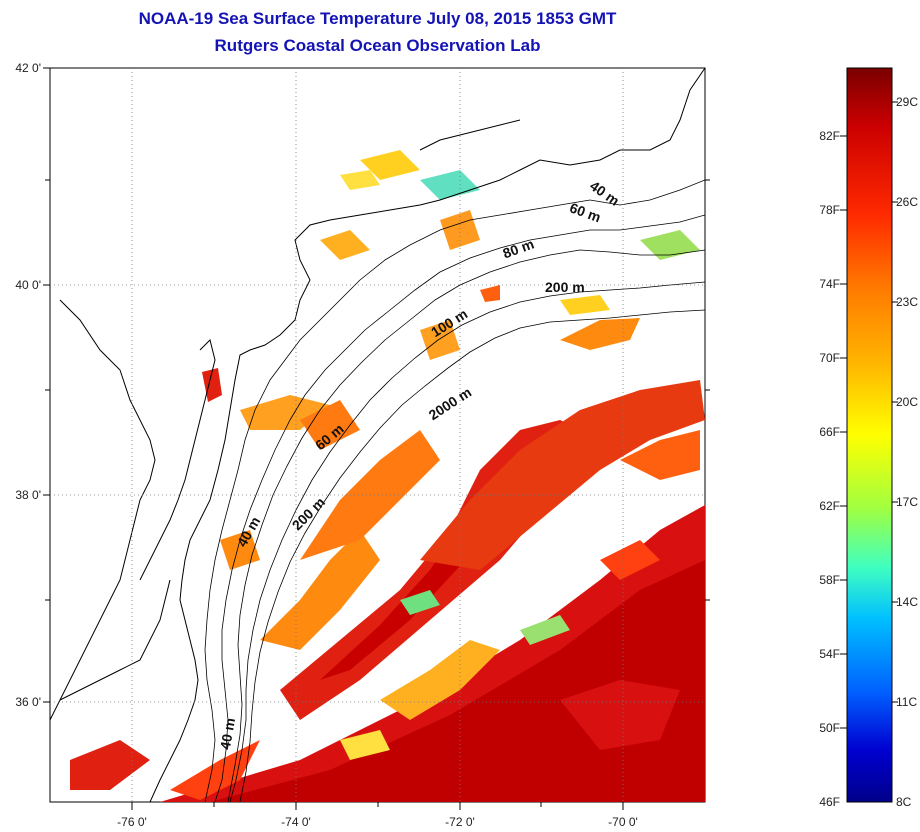  I want to click on colorbar-f-66: 66F, so click(829, 432).